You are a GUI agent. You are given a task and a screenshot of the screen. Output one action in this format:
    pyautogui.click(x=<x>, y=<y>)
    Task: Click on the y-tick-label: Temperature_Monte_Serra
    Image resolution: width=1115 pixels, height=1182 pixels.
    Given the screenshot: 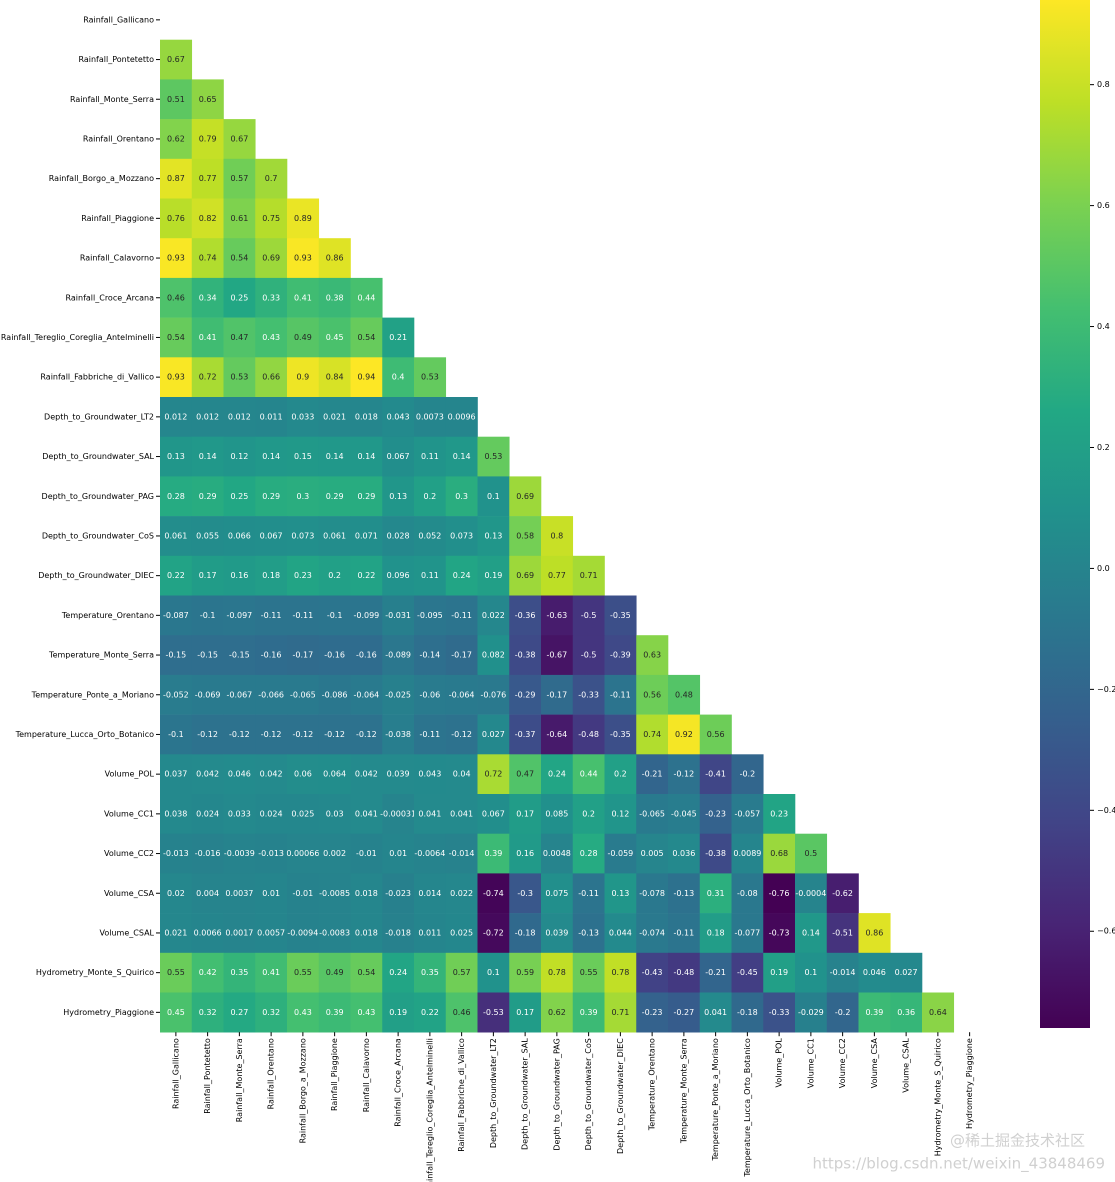 What is the action you would take?
    pyautogui.click(x=101, y=655)
    